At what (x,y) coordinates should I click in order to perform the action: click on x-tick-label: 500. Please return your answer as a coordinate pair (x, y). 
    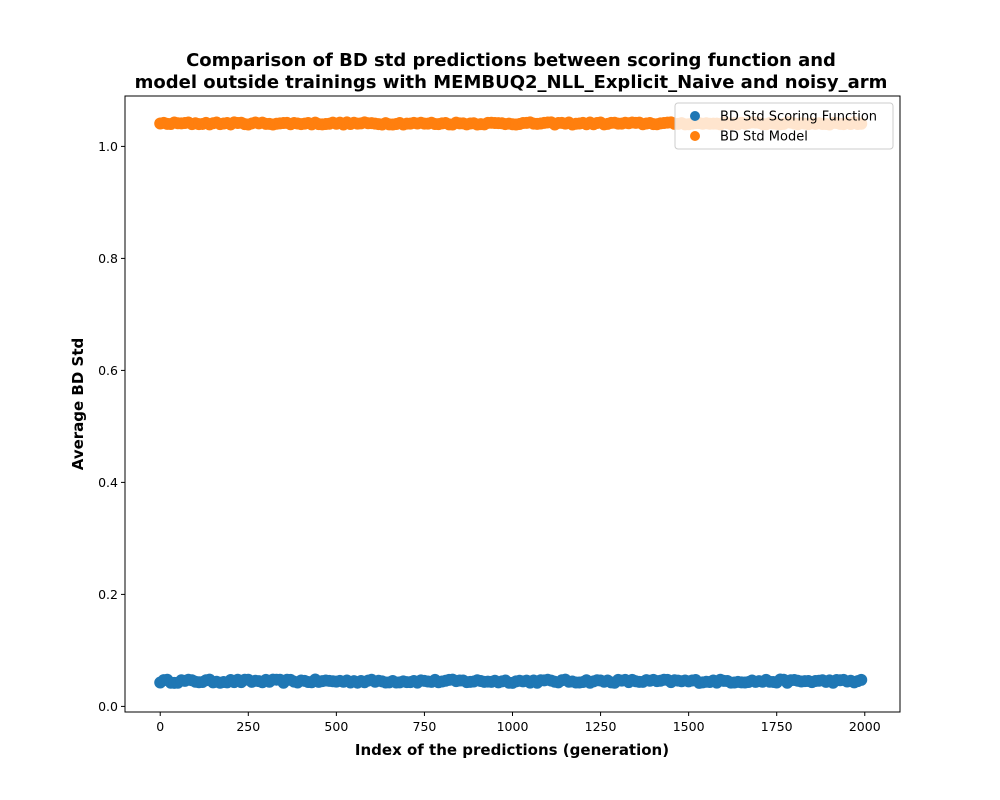
    Looking at the image, I should click on (336, 726).